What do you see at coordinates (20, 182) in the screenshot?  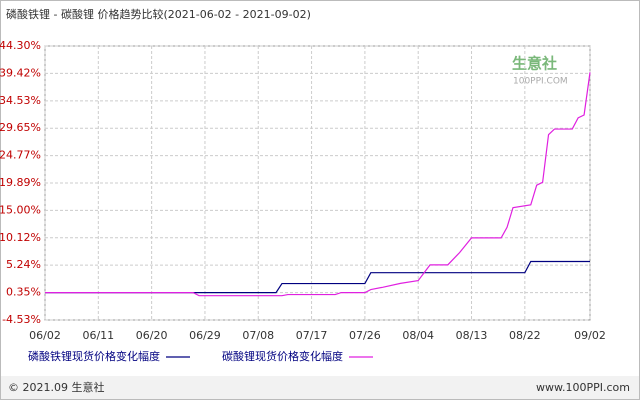 I see `y-tick-label: 19.89%` at bounding box center [20, 182].